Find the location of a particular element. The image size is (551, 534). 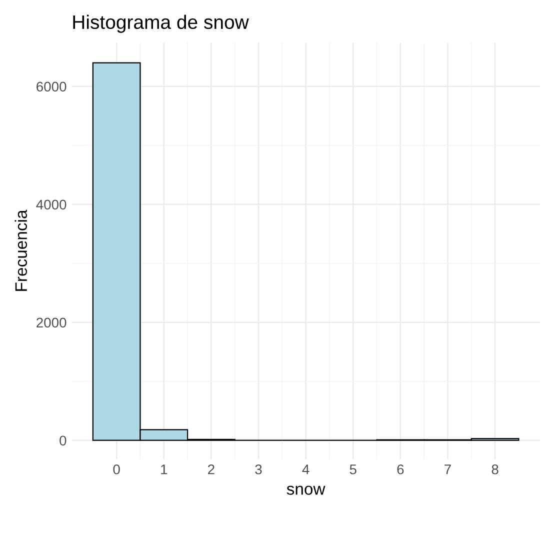

x-axis-title: snow is located at coordinates (306, 490).